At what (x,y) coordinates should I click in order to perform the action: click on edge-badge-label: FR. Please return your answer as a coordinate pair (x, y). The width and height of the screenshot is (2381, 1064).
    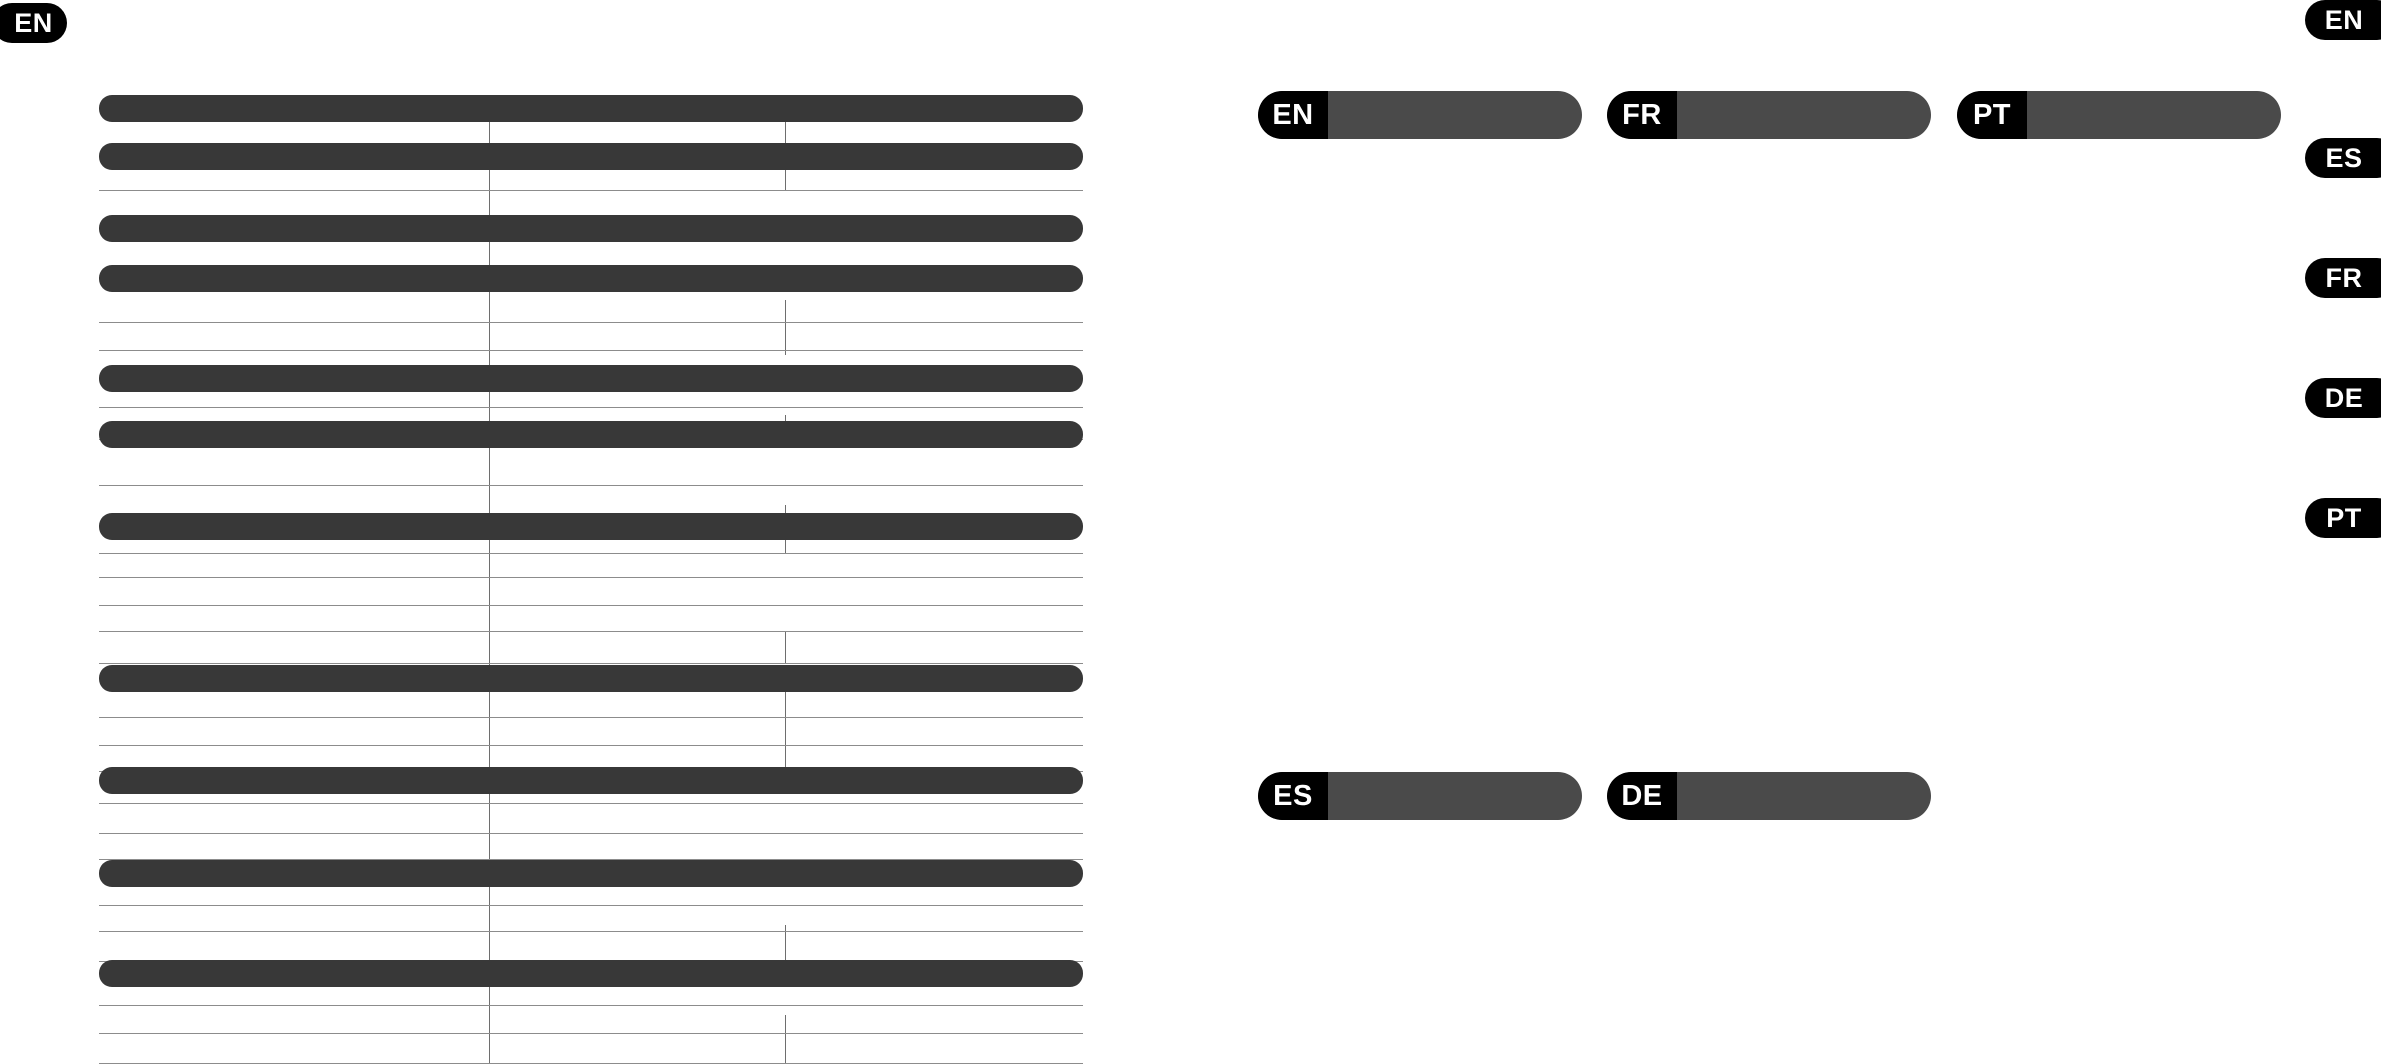
    Looking at the image, I should click on (2344, 277).